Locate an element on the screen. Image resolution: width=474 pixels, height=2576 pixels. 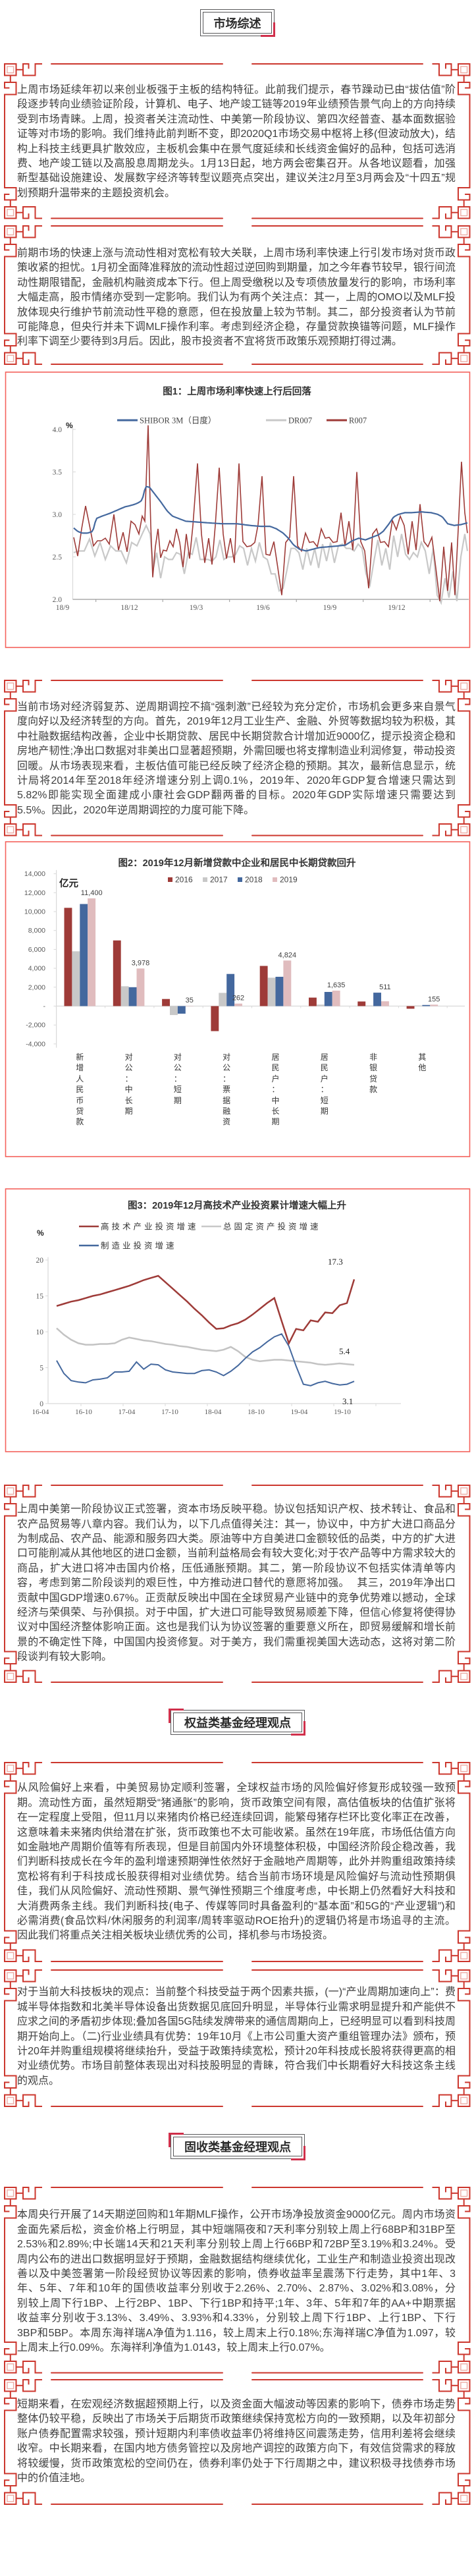
svg-text: 19/3 is located at coordinates (197, 608).